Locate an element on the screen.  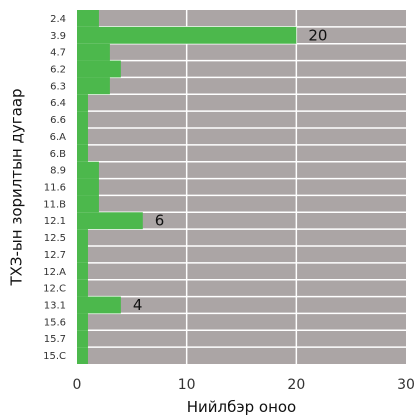
data-label-12.1: 6 is located at coordinates (160, 221).